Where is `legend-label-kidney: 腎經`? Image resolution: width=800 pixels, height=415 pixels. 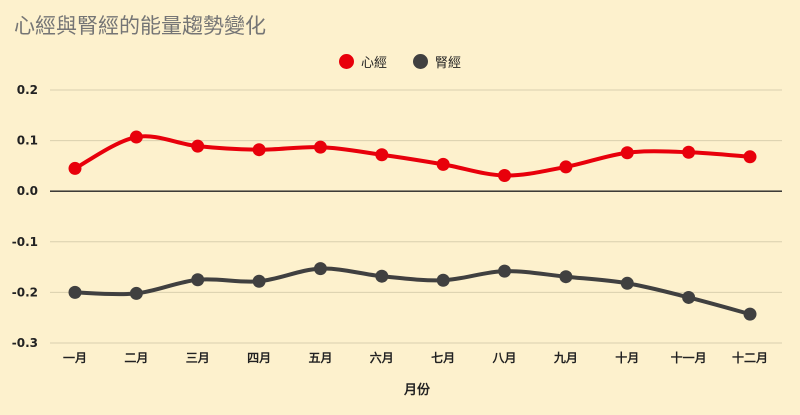
legend-label-kidney: 腎經 is located at coordinates (448, 63).